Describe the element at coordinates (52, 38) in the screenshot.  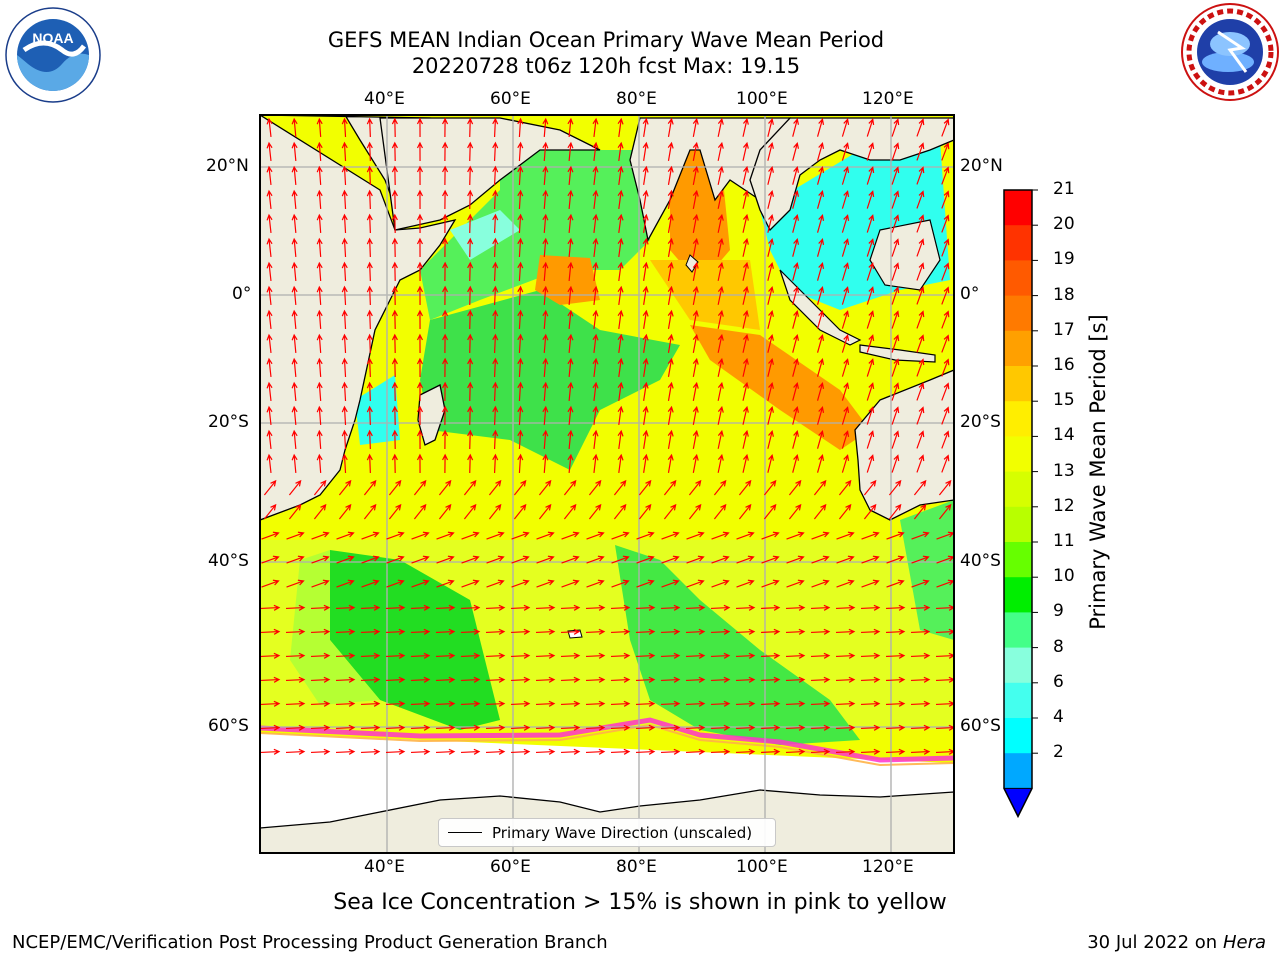
I see `noaa-logo-text: NOAA` at that location.